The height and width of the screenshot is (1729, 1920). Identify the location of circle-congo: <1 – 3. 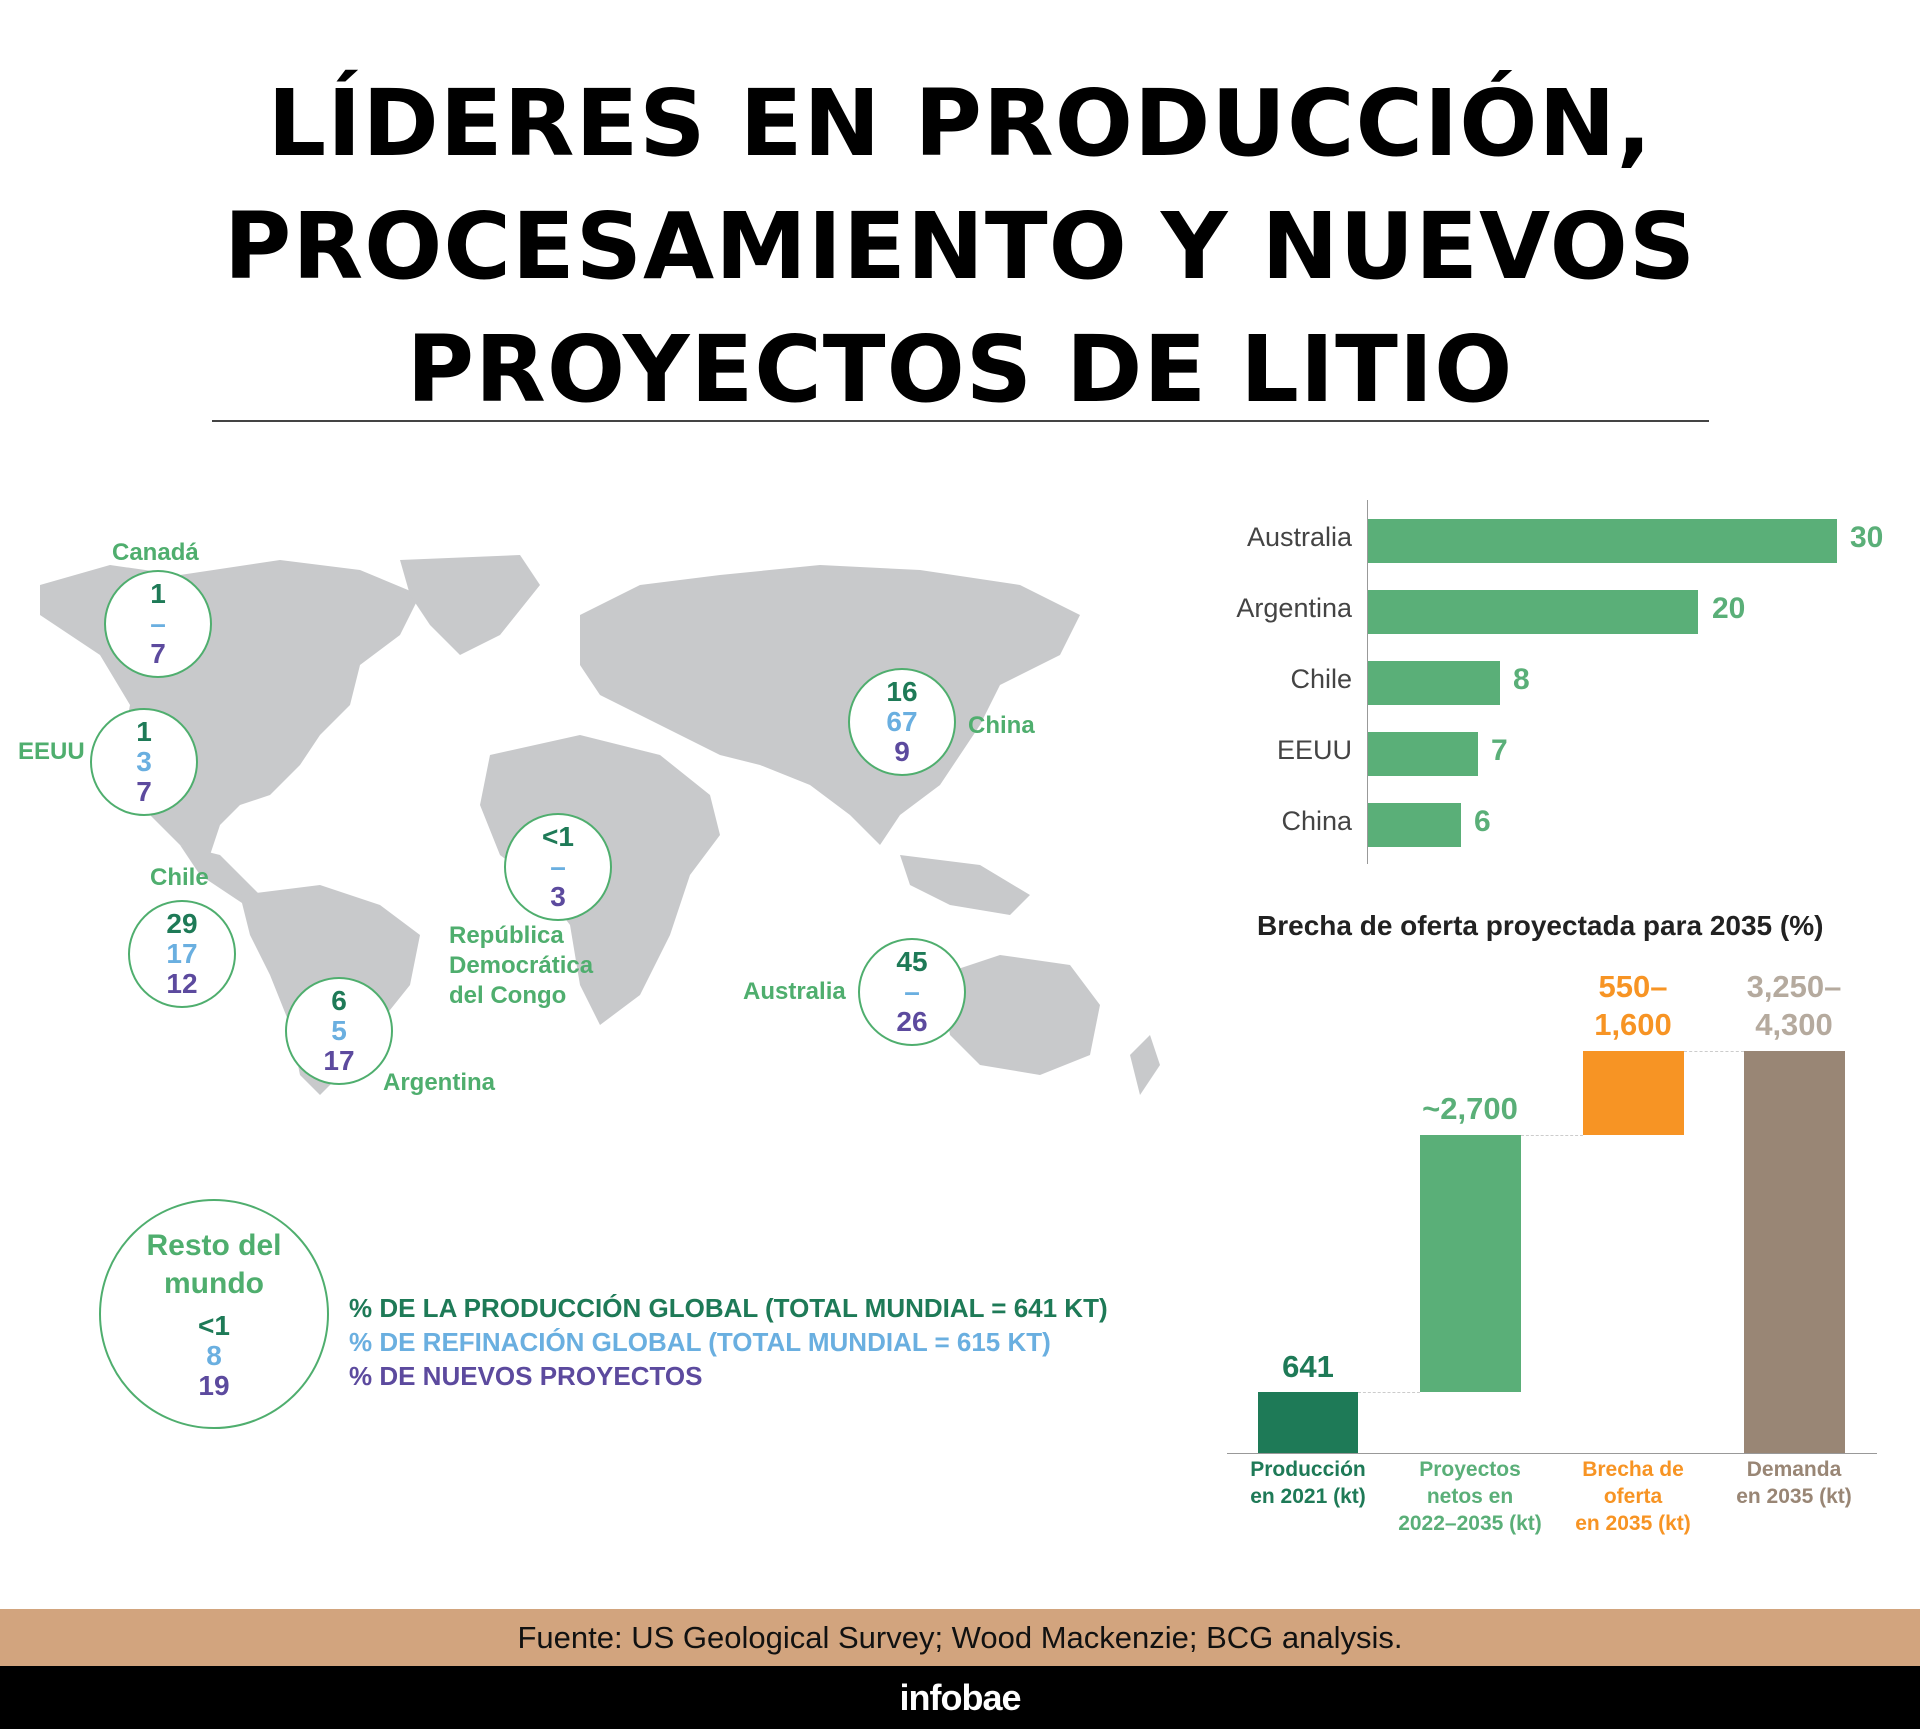
(558, 867).